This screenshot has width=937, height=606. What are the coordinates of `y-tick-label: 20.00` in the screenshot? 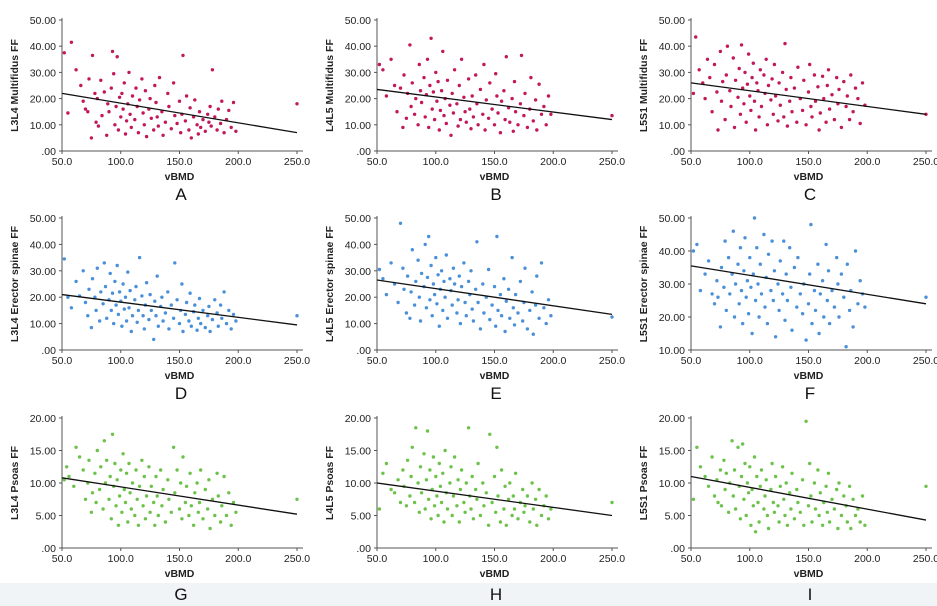 It's located at (672, 100).